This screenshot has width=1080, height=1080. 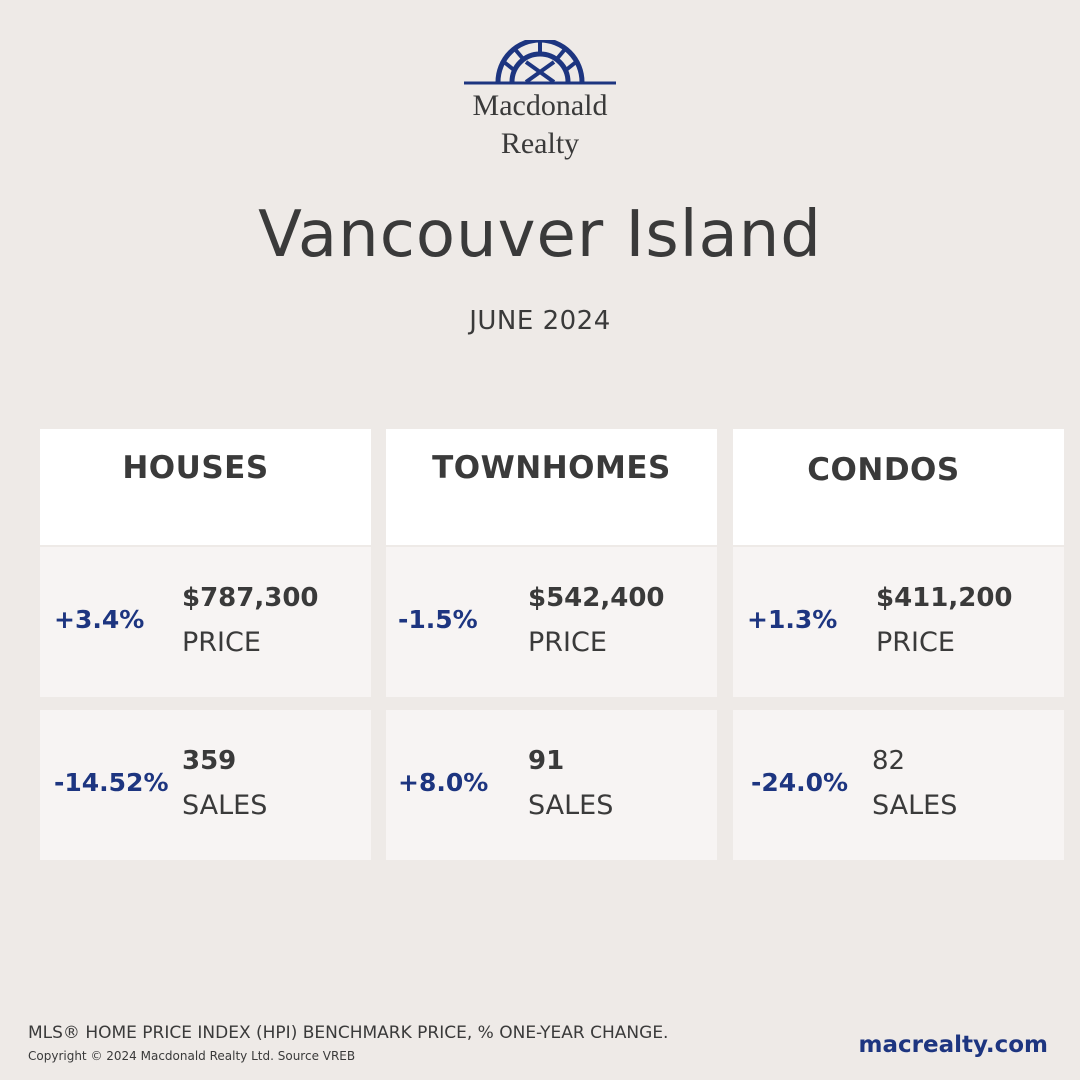 I want to click on price-stat: +1.3% $411,200 PRICE, so click(x=898, y=622).